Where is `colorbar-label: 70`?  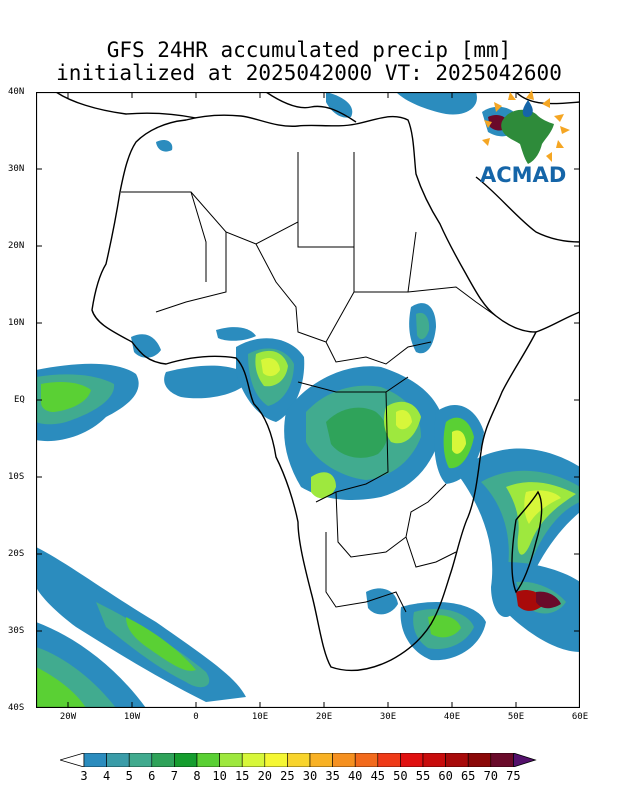
colorbar-label: 70 is located at coordinates (491, 776).